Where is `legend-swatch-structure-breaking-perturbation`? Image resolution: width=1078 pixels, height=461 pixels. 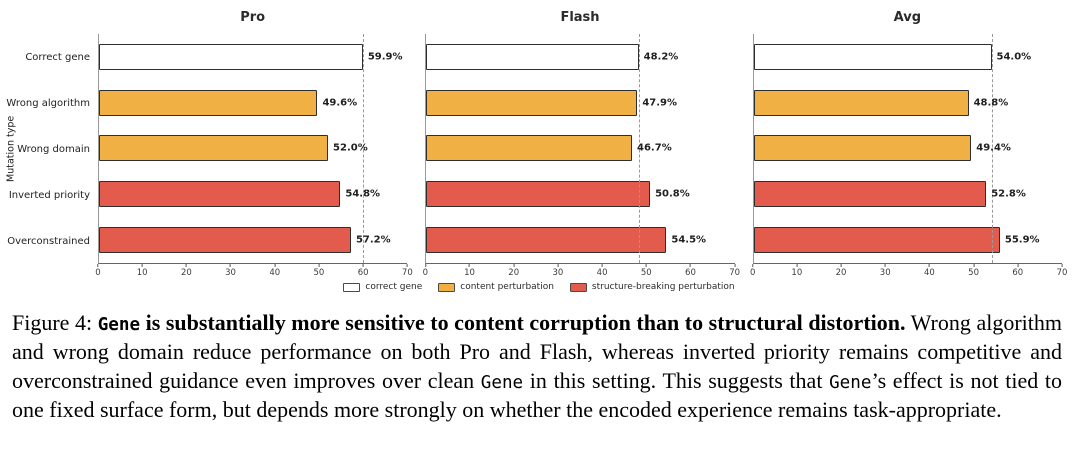
legend-swatch-structure-breaking-perturbation is located at coordinates (578, 287).